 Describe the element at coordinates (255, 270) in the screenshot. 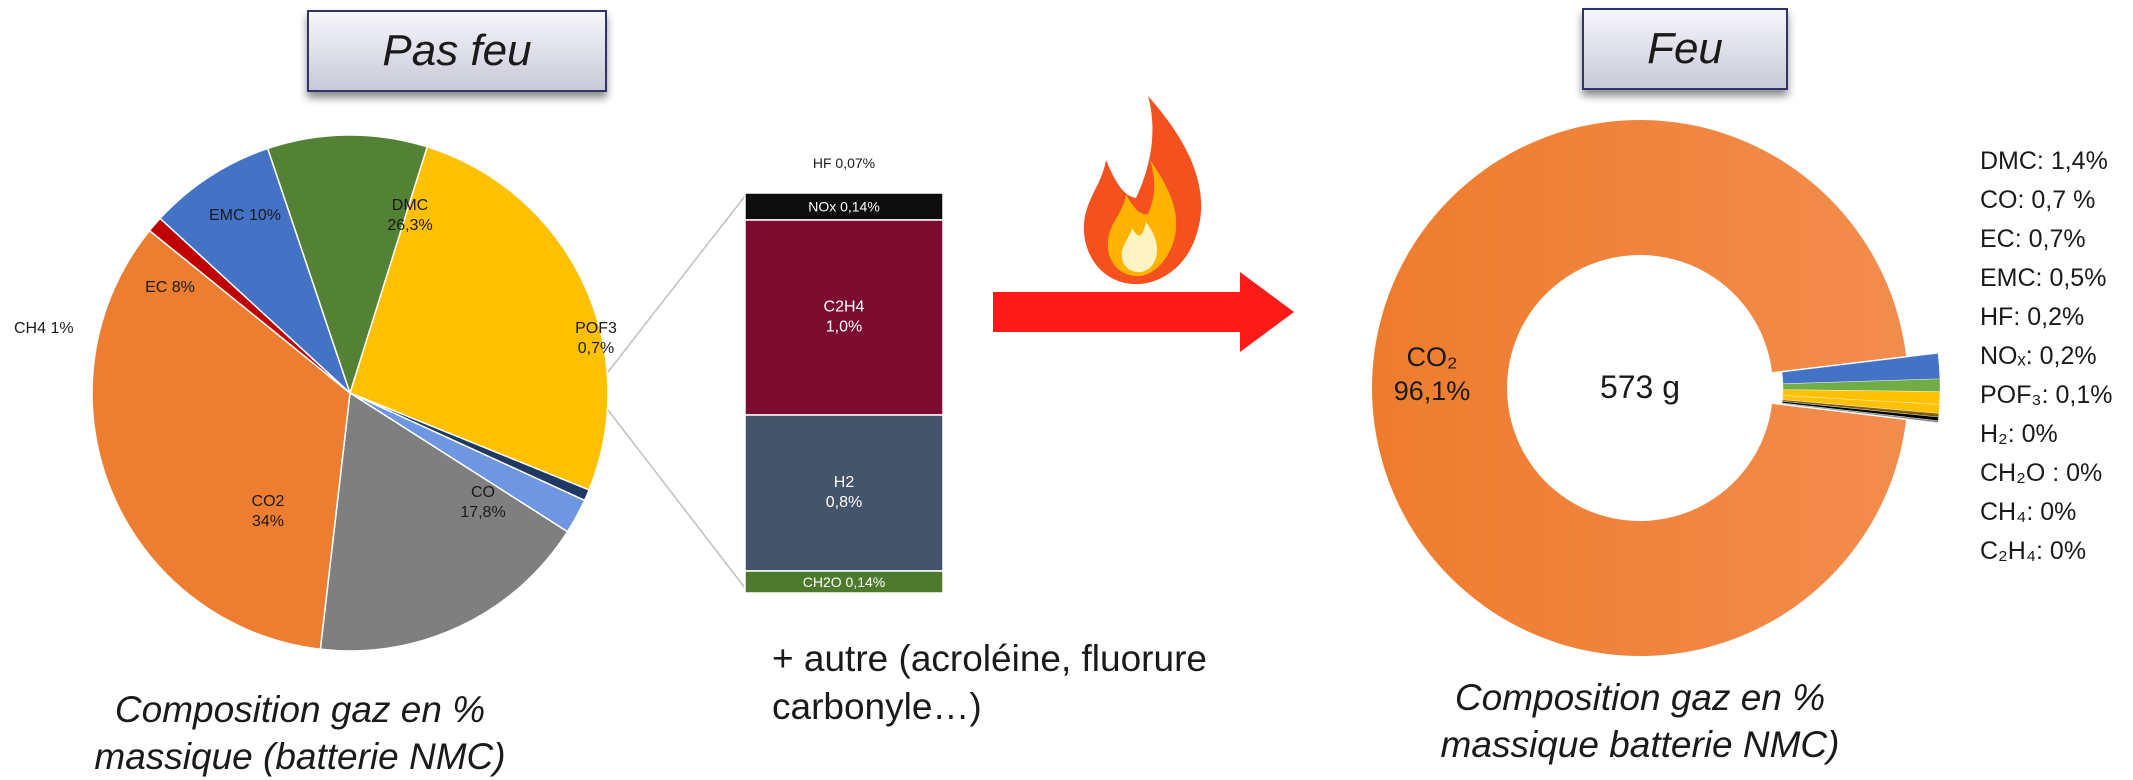

I see `pie-slice-ec` at that location.